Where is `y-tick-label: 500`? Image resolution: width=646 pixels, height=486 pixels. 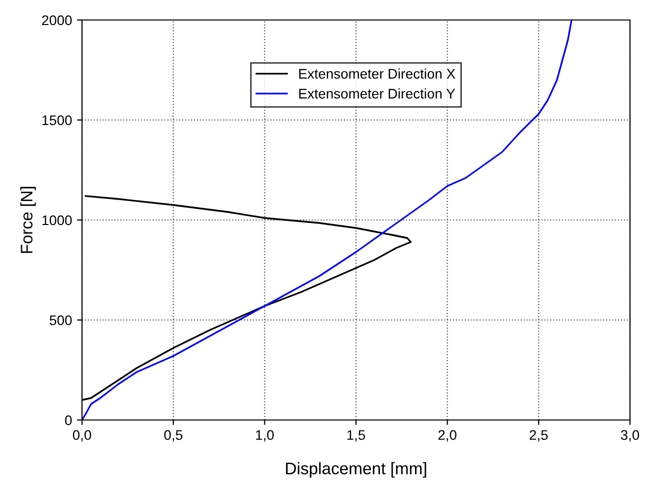 y-tick-label: 500 is located at coordinates (61, 320).